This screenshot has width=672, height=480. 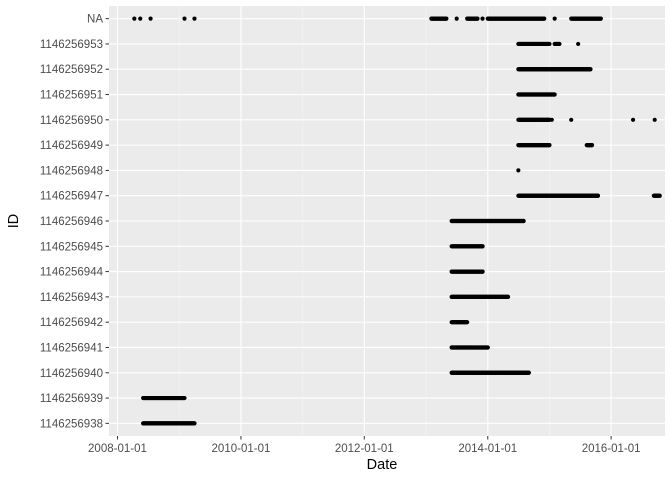 What do you see at coordinates (71, 222) in the screenshot?
I see `y-tick-label: 1146256946` at bounding box center [71, 222].